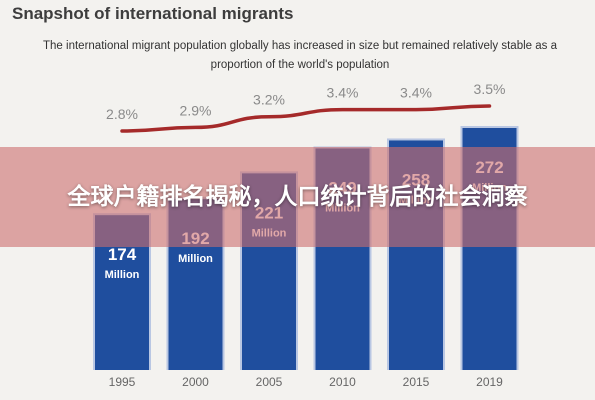 Image resolution: width=595 pixels, height=400 pixels. What do you see at coordinates (416, 382) in the screenshot?
I see `x-tick-label: 2015` at bounding box center [416, 382].